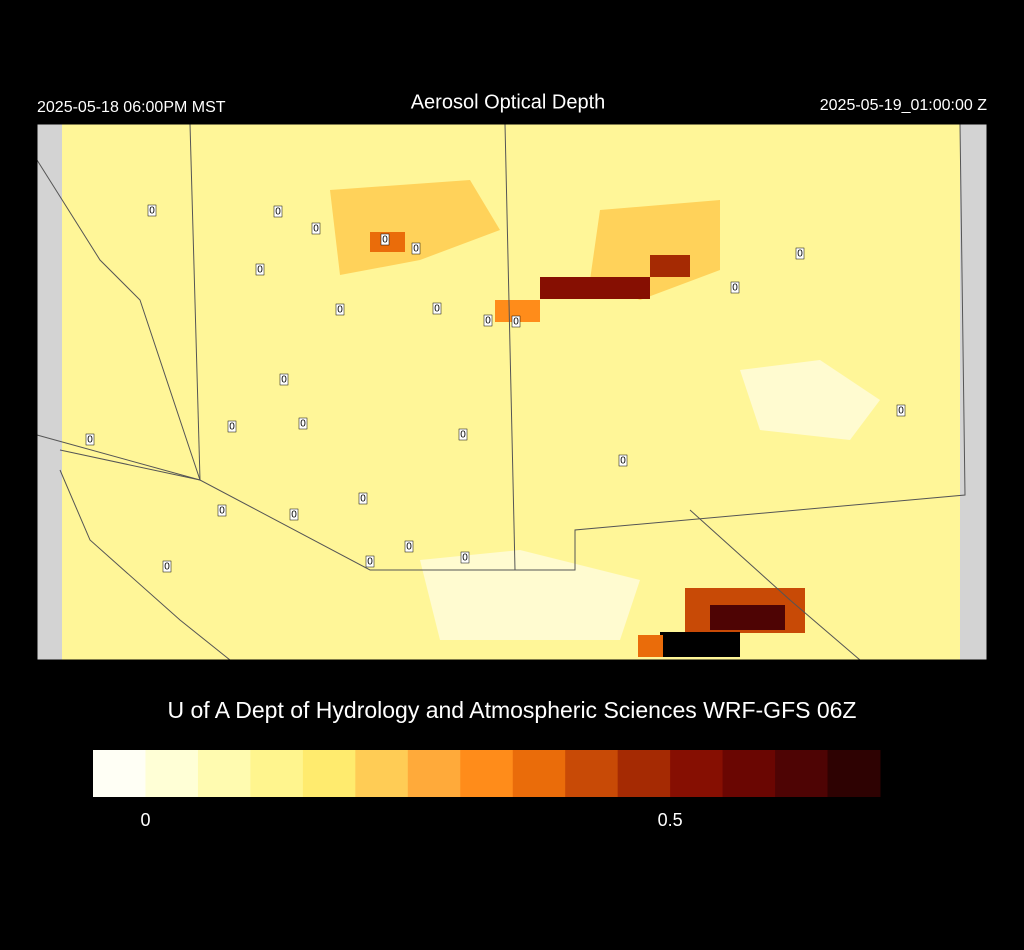  What do you see at coordinates (49, 392) in the screenshot?
I see `no-data-left` at bounding box center [49, 392].